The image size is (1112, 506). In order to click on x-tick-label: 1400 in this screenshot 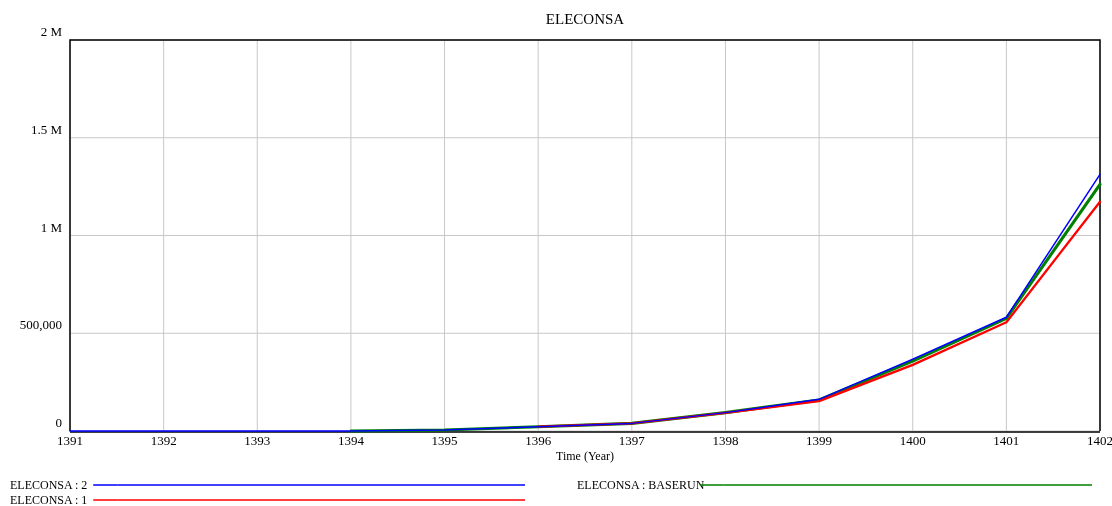, I will do `click(912, 440)`.